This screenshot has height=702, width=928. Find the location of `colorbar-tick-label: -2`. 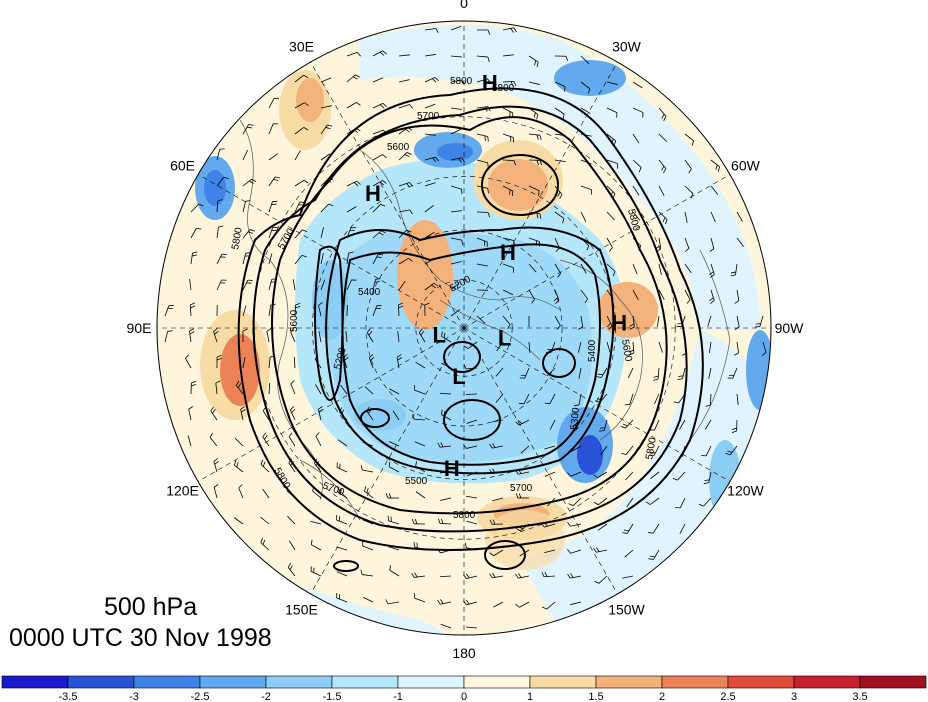

colorbar-tick-label: -2 is located at coordinates (266, 696).